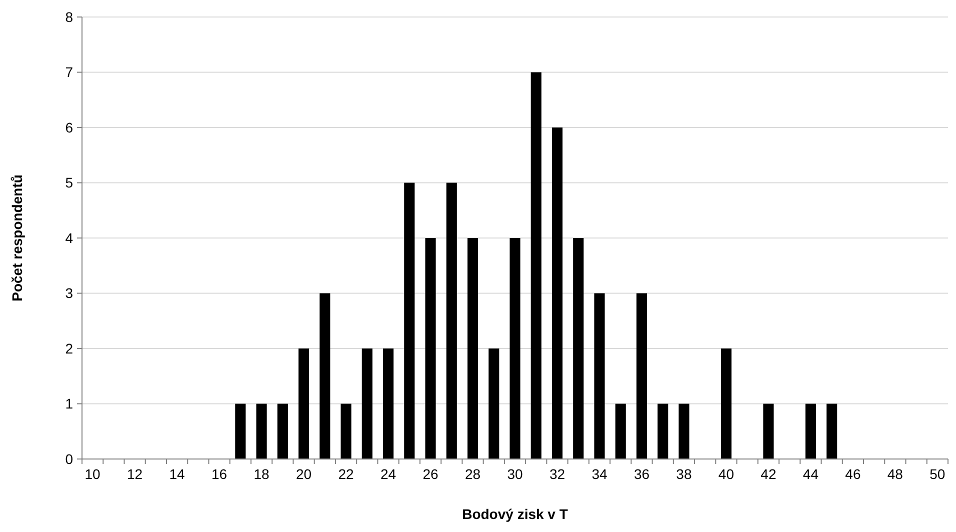 This screenshot has width=956, height=532. What do you see at coordinates (69, 182) in the screenshot?
I see `y-tick-label: 5` at bounding box center [69, 182].